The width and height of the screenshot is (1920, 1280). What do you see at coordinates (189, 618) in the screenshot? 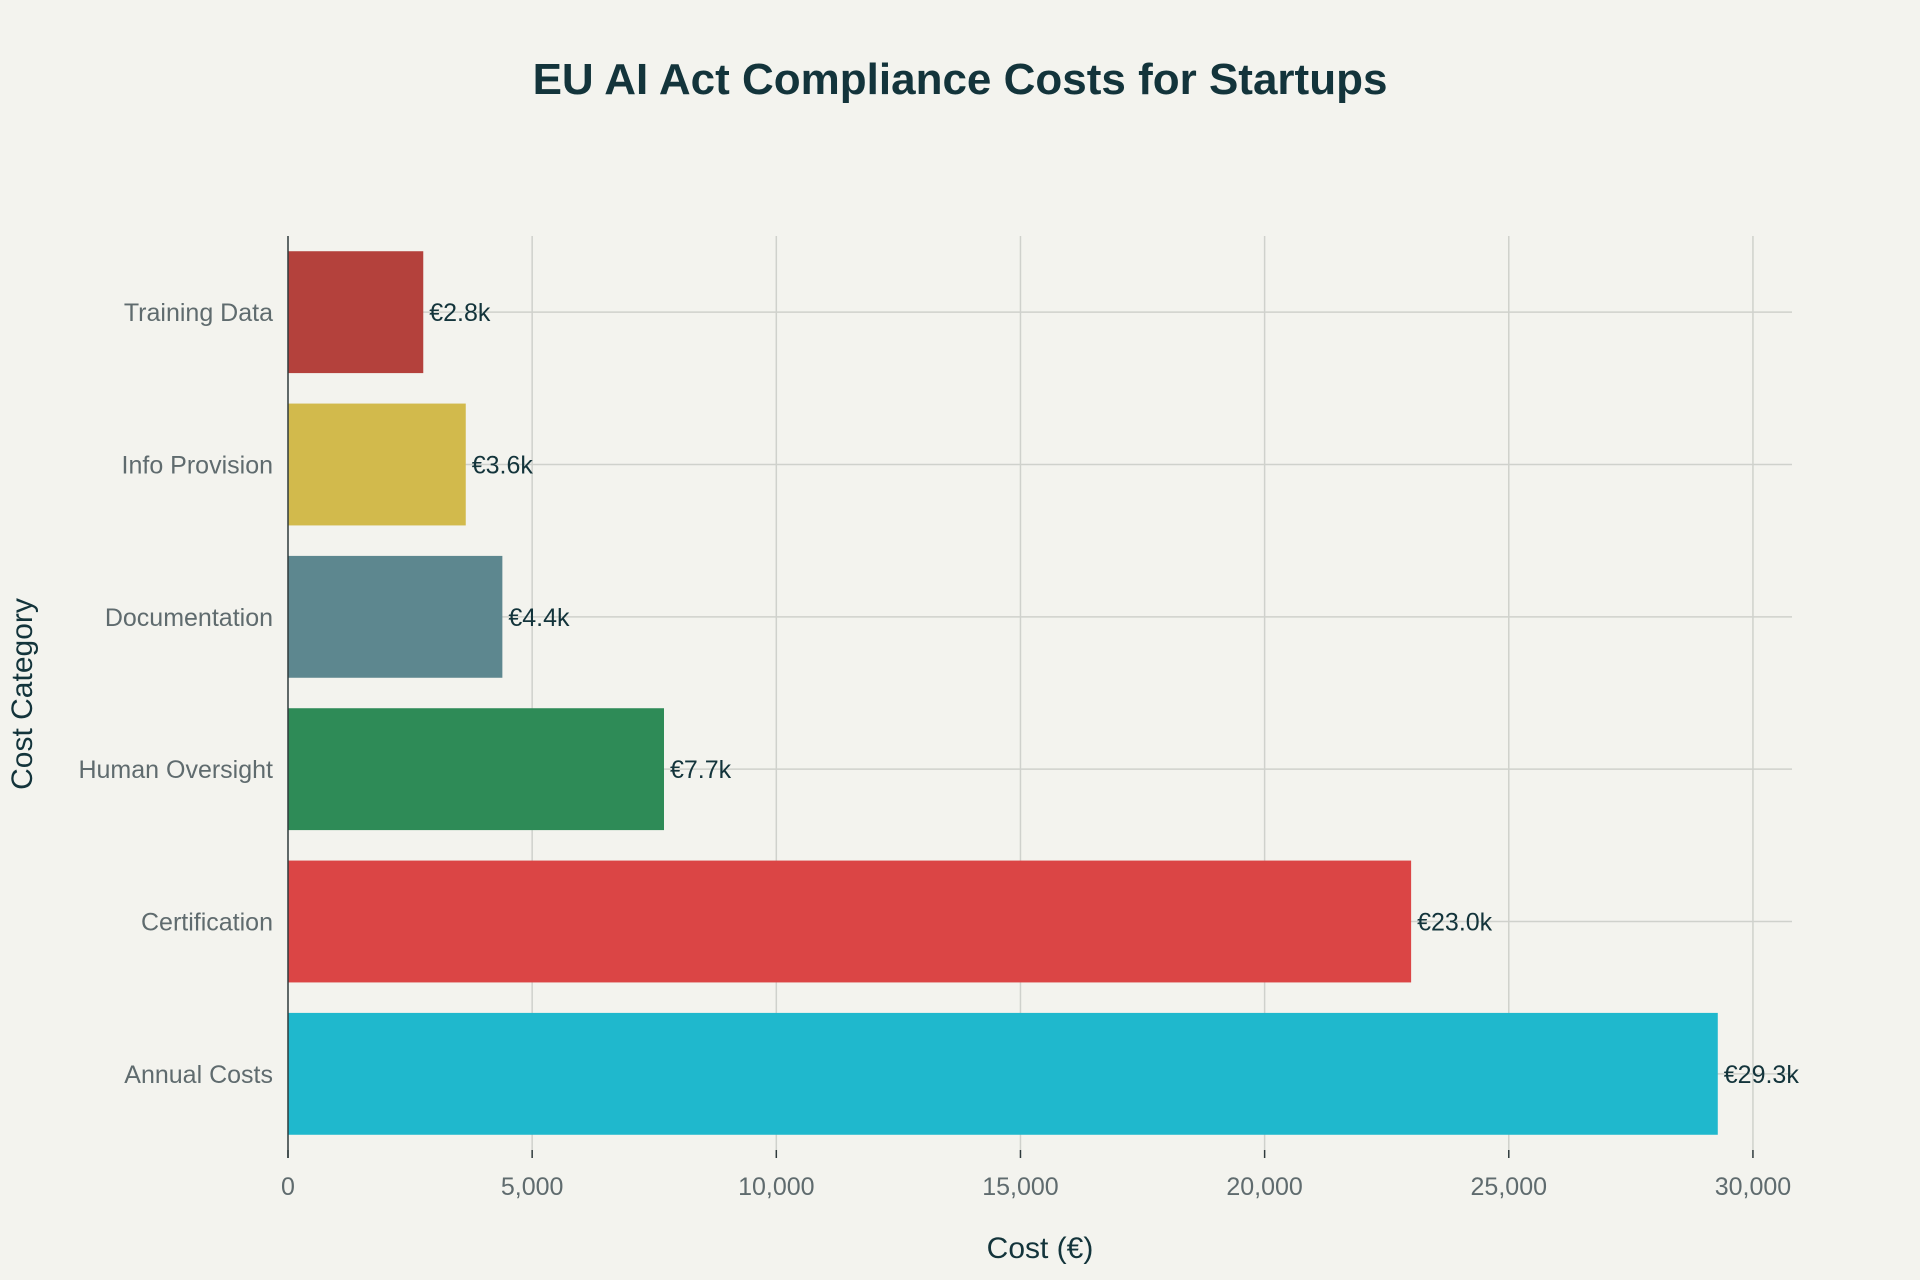
I see `y-tick-label: Documentation` at bounding box center [189, 618].